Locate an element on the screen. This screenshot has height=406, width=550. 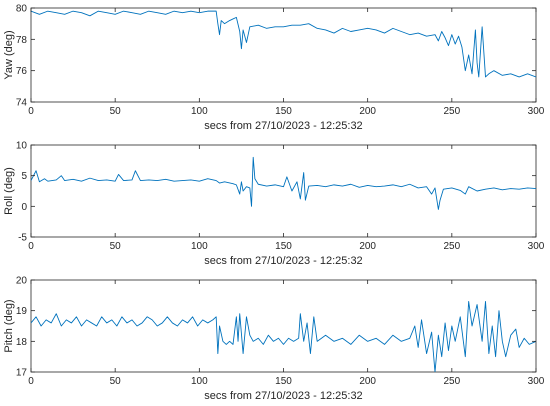
pitch-x-tick-label: 200 is located at coordinates (367, 381).